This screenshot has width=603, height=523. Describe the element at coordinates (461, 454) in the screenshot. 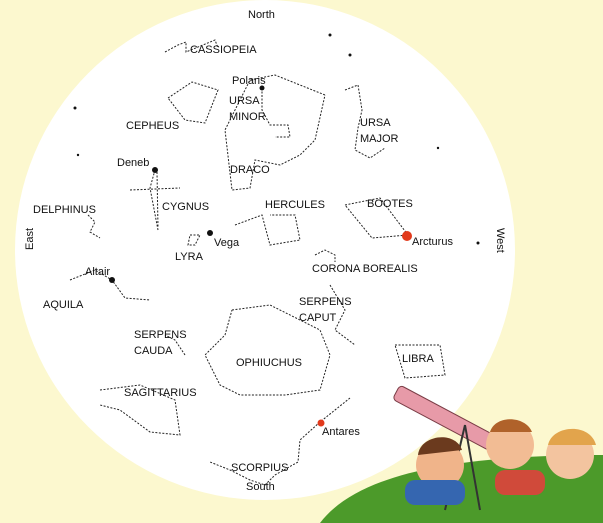

I see `kids-telescope` at that location.